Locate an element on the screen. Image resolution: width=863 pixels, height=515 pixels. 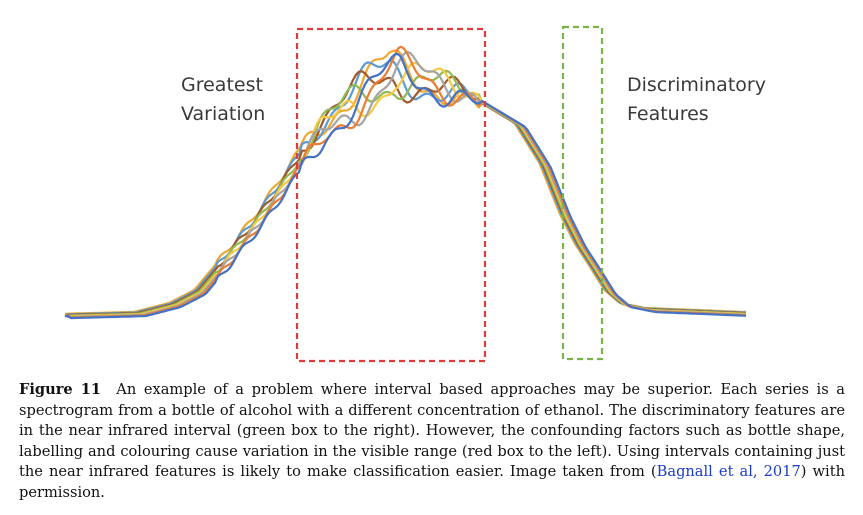
greatest-variation-box is located at coordinates (391, 195).